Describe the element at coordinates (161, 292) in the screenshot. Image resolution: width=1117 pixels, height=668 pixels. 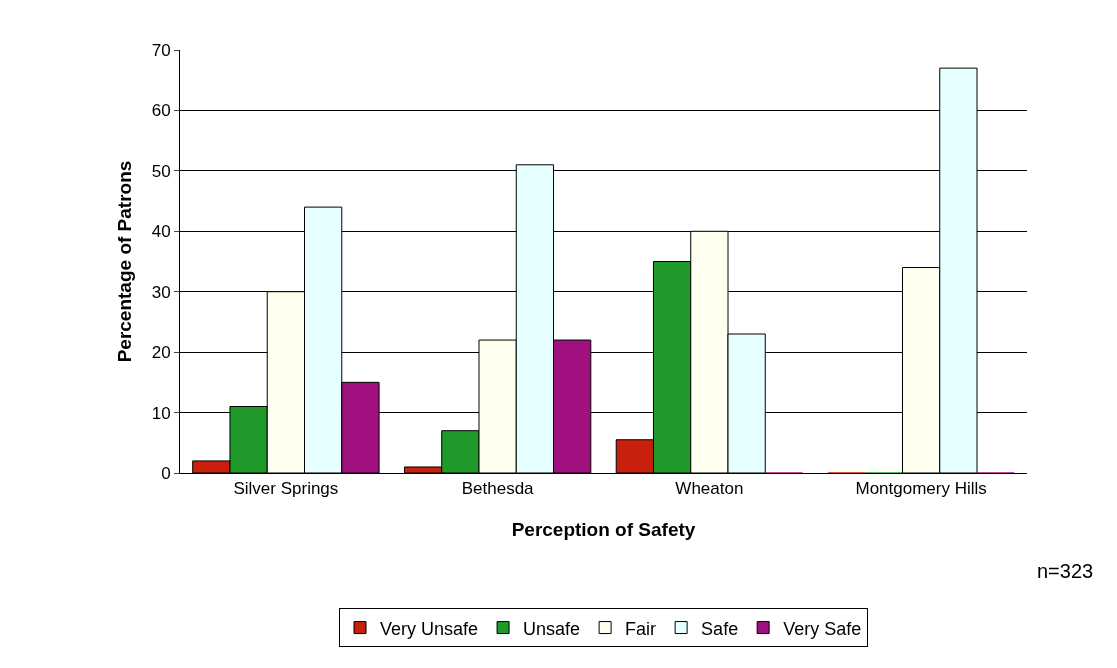
I see `y-tick-label: 30` at that location.